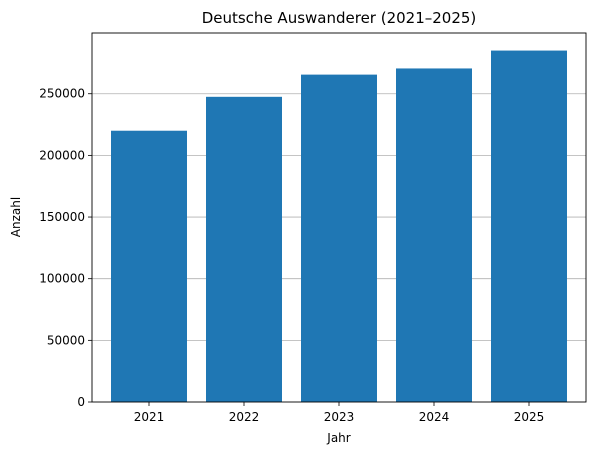  I want to click on y-tick-label: 100000, so click(62, 279).